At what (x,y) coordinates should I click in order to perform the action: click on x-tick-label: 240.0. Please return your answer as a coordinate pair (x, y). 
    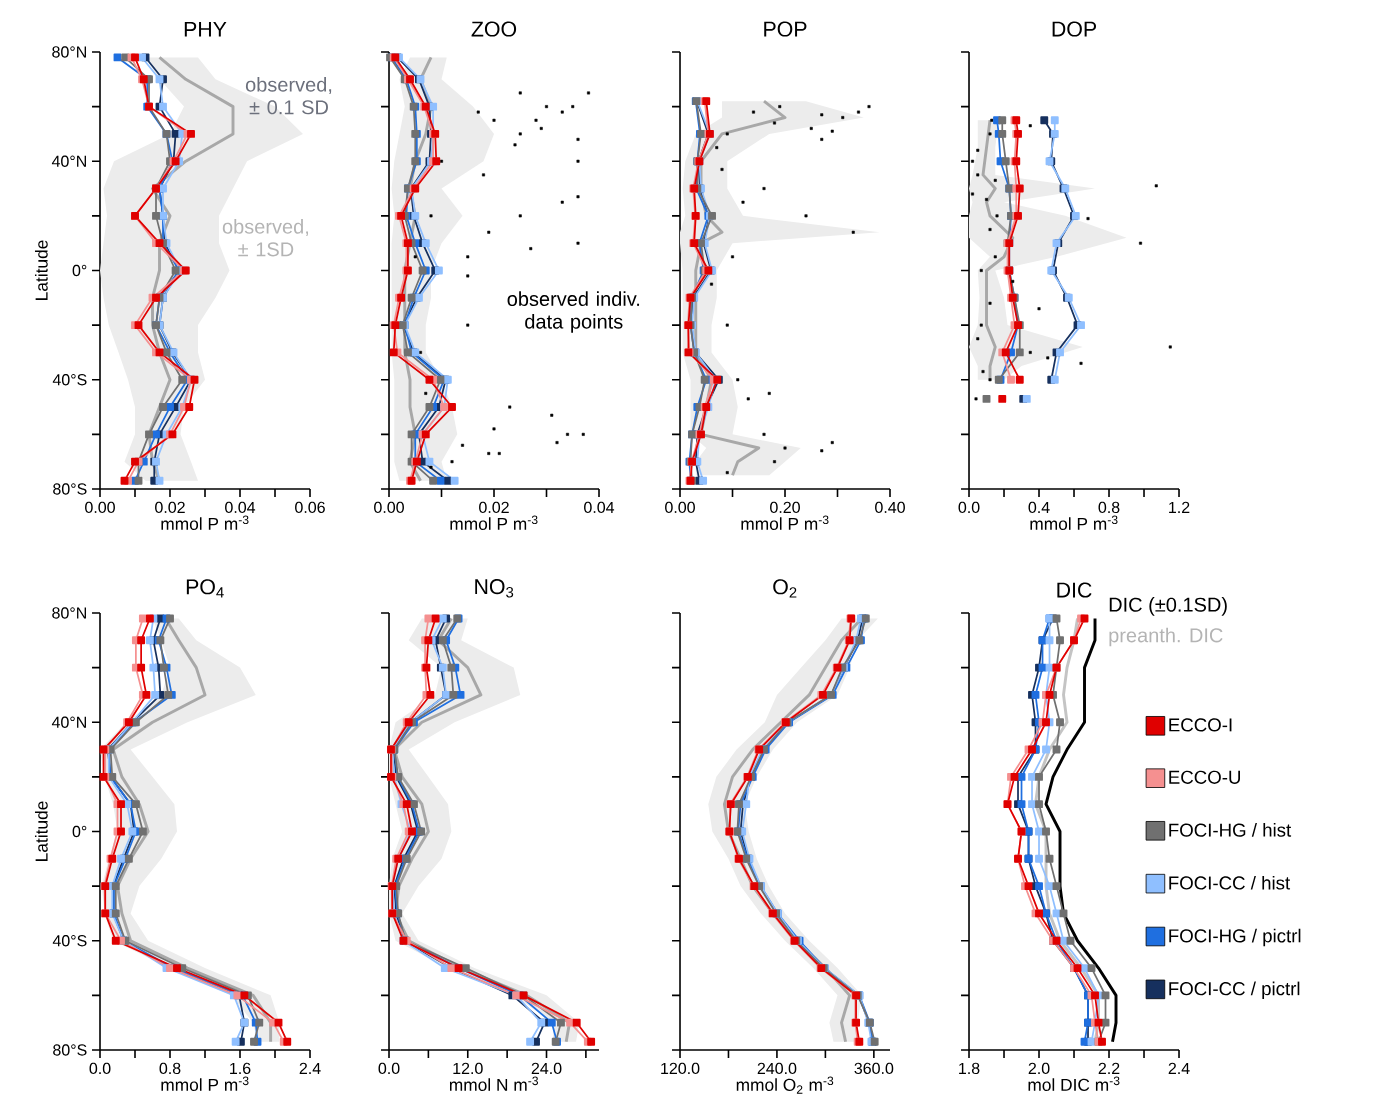
    Looking at the image, I should click on (777, 1068).